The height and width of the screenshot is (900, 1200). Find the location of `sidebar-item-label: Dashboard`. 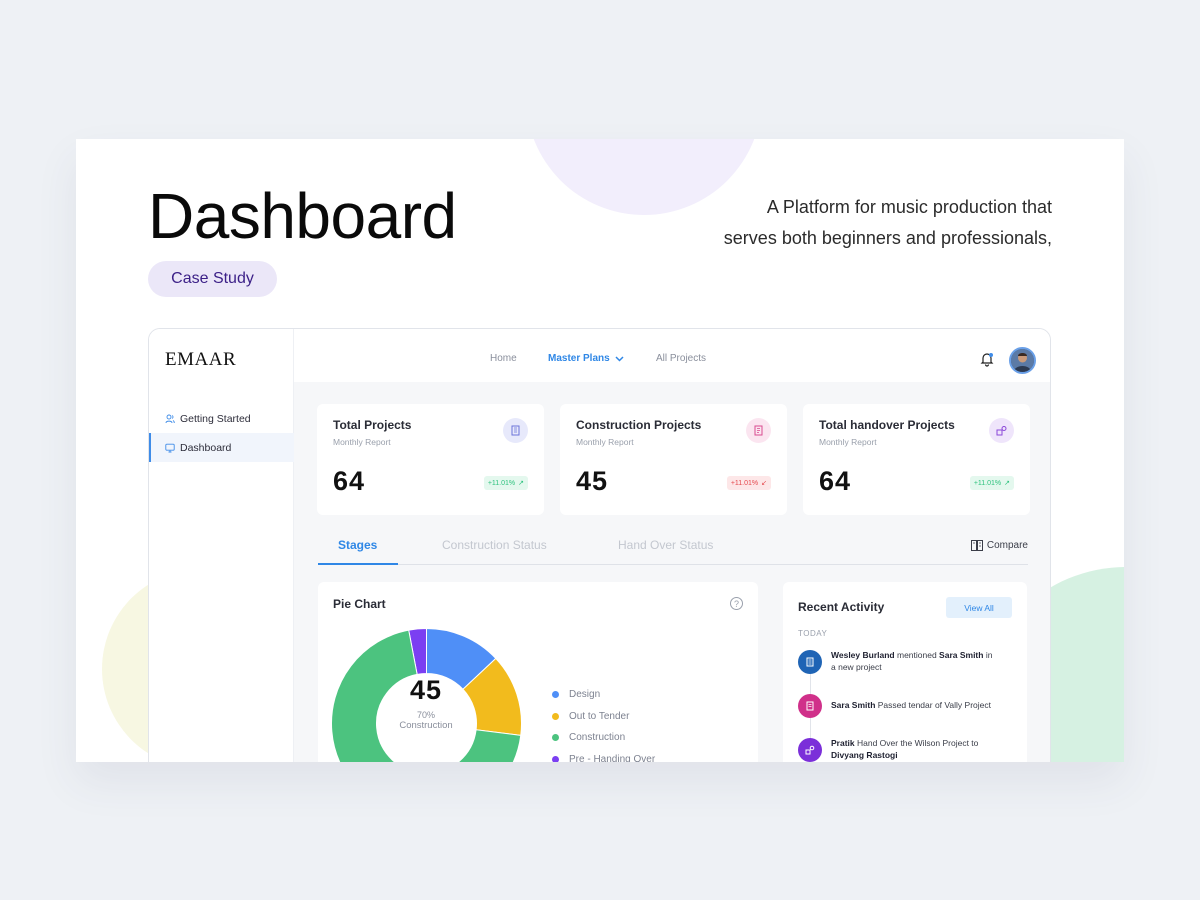

sidebar-item-label: Dashboard is located at coordinates (206, 447).